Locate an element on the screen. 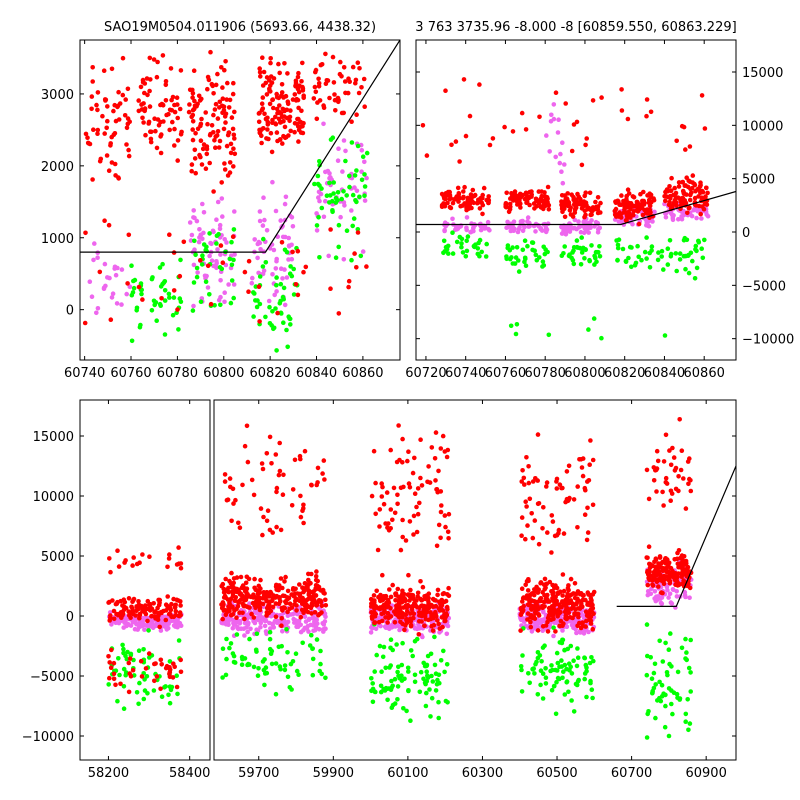 The width and height of the screenshot is (800, 800). top-right-xtick-label: 60860 is located at coordinates (704, 373).